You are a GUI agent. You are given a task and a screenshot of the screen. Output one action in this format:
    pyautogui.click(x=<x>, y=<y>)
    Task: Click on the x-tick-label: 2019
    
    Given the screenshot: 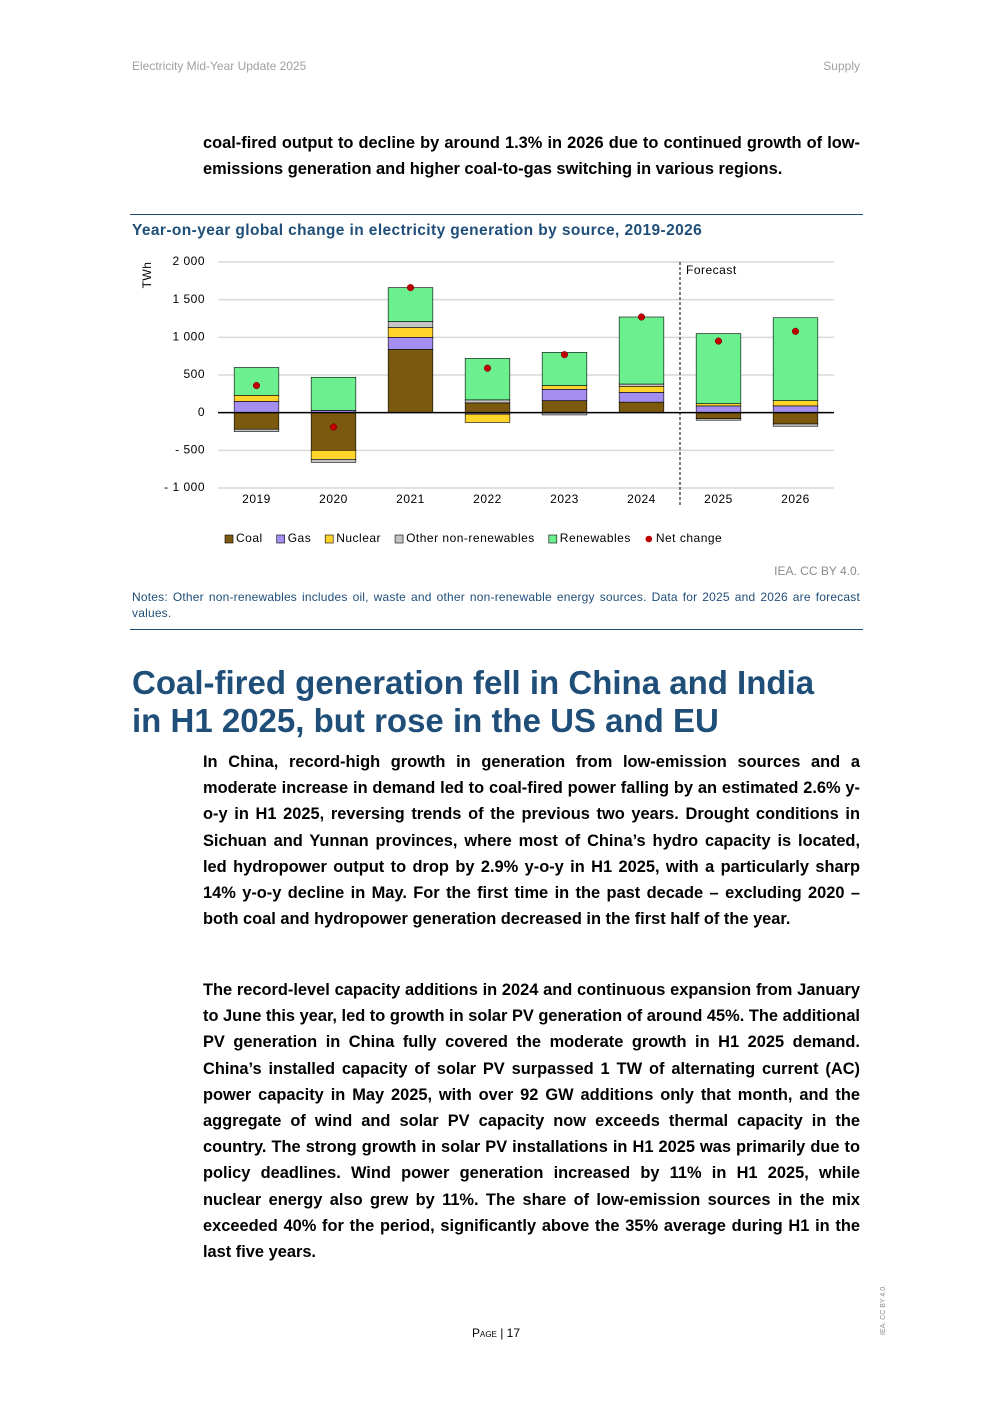 What is the action you would take?
    pyautogui.click(x=256, y=499)
    